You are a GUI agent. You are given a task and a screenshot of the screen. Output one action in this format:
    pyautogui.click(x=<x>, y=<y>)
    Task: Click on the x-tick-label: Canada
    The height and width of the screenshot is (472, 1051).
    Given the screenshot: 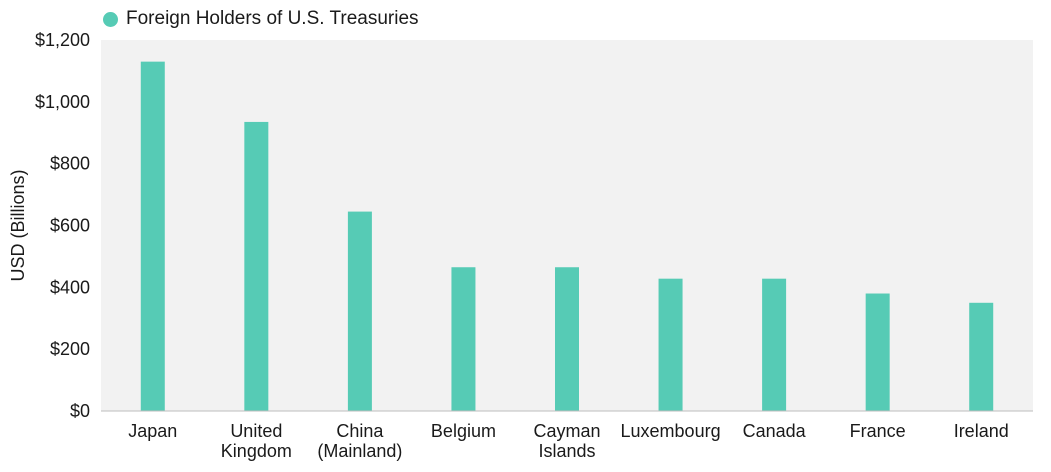 What is the action you would take?
    pyautogui.click(x=775, y=431)
    